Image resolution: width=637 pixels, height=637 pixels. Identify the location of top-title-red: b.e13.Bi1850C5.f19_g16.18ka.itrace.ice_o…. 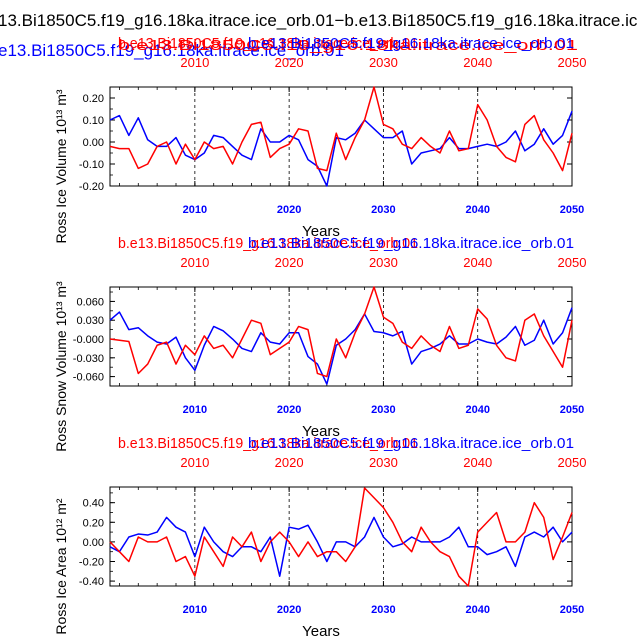
(348, 45).